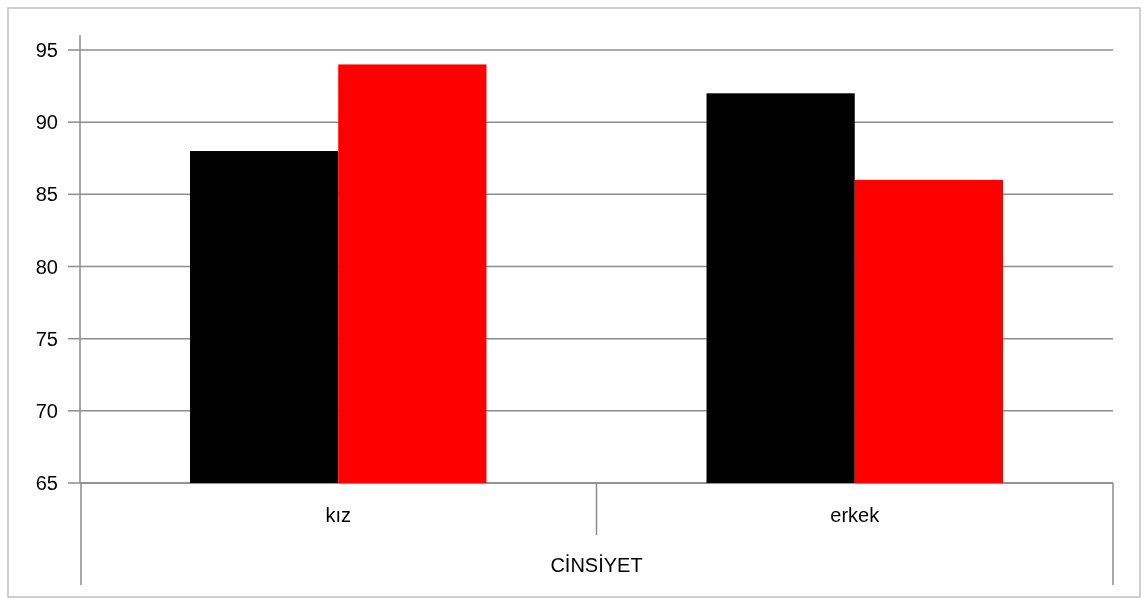  I want to click on y-tick-label: 90, so click(46, 122).